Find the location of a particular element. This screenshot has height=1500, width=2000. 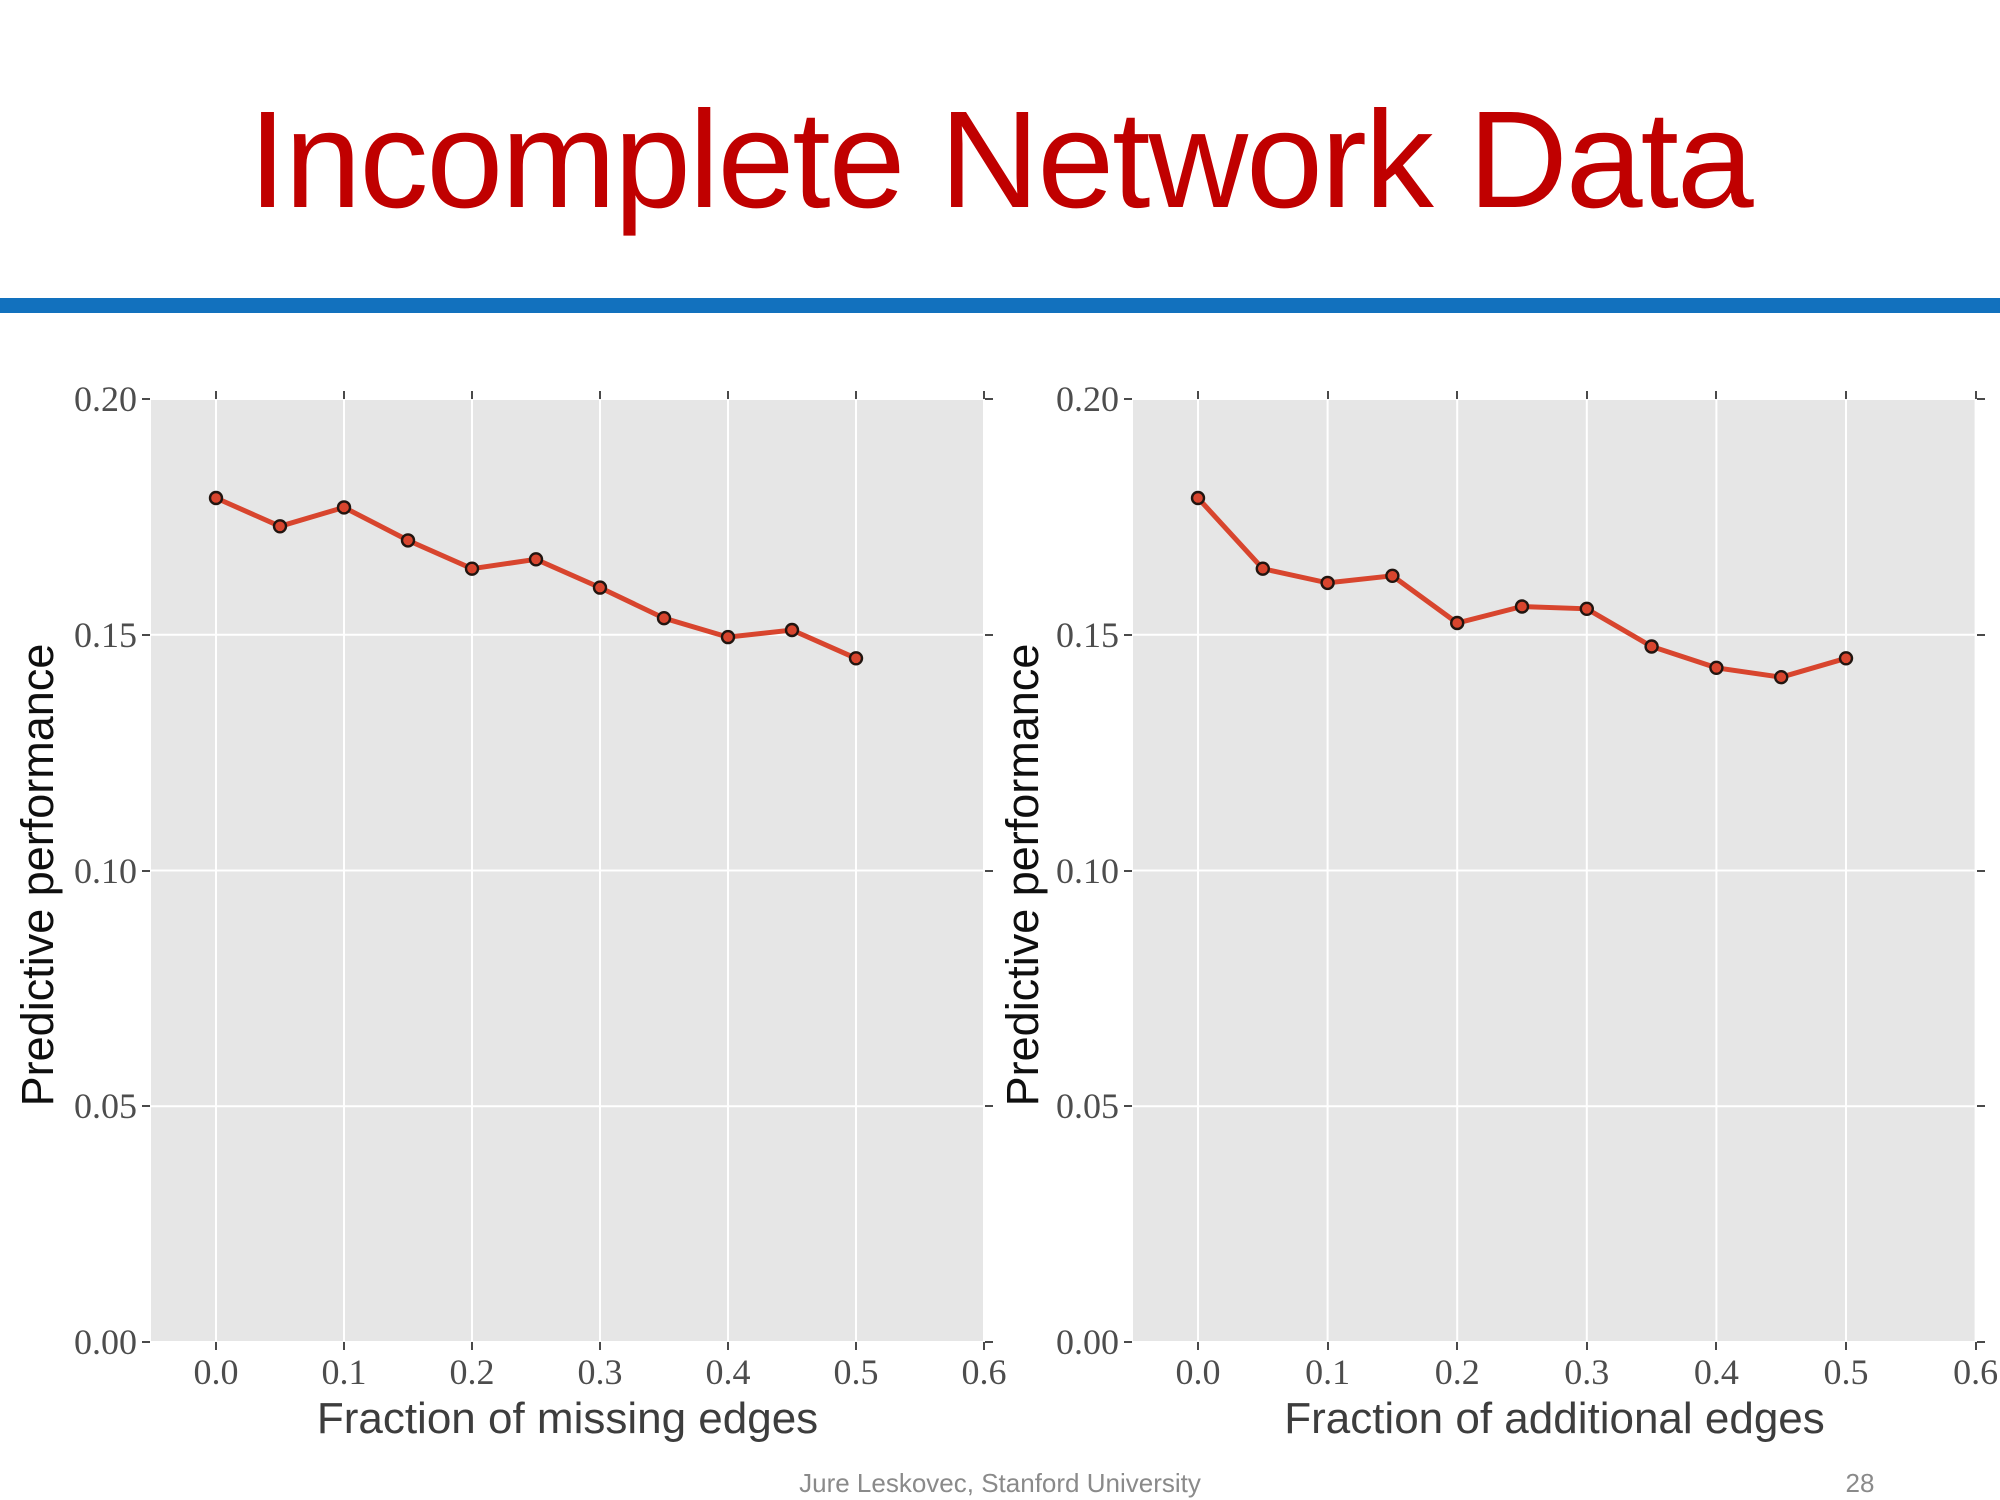

x-tick-label: 0.0 is located at coordinates (216, 1372).